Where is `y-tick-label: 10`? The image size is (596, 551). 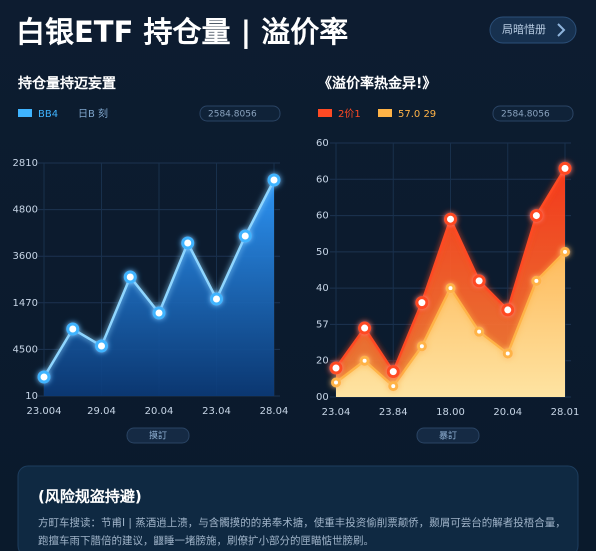 y-tick-label: 10 is located at coordinates (31, 396).